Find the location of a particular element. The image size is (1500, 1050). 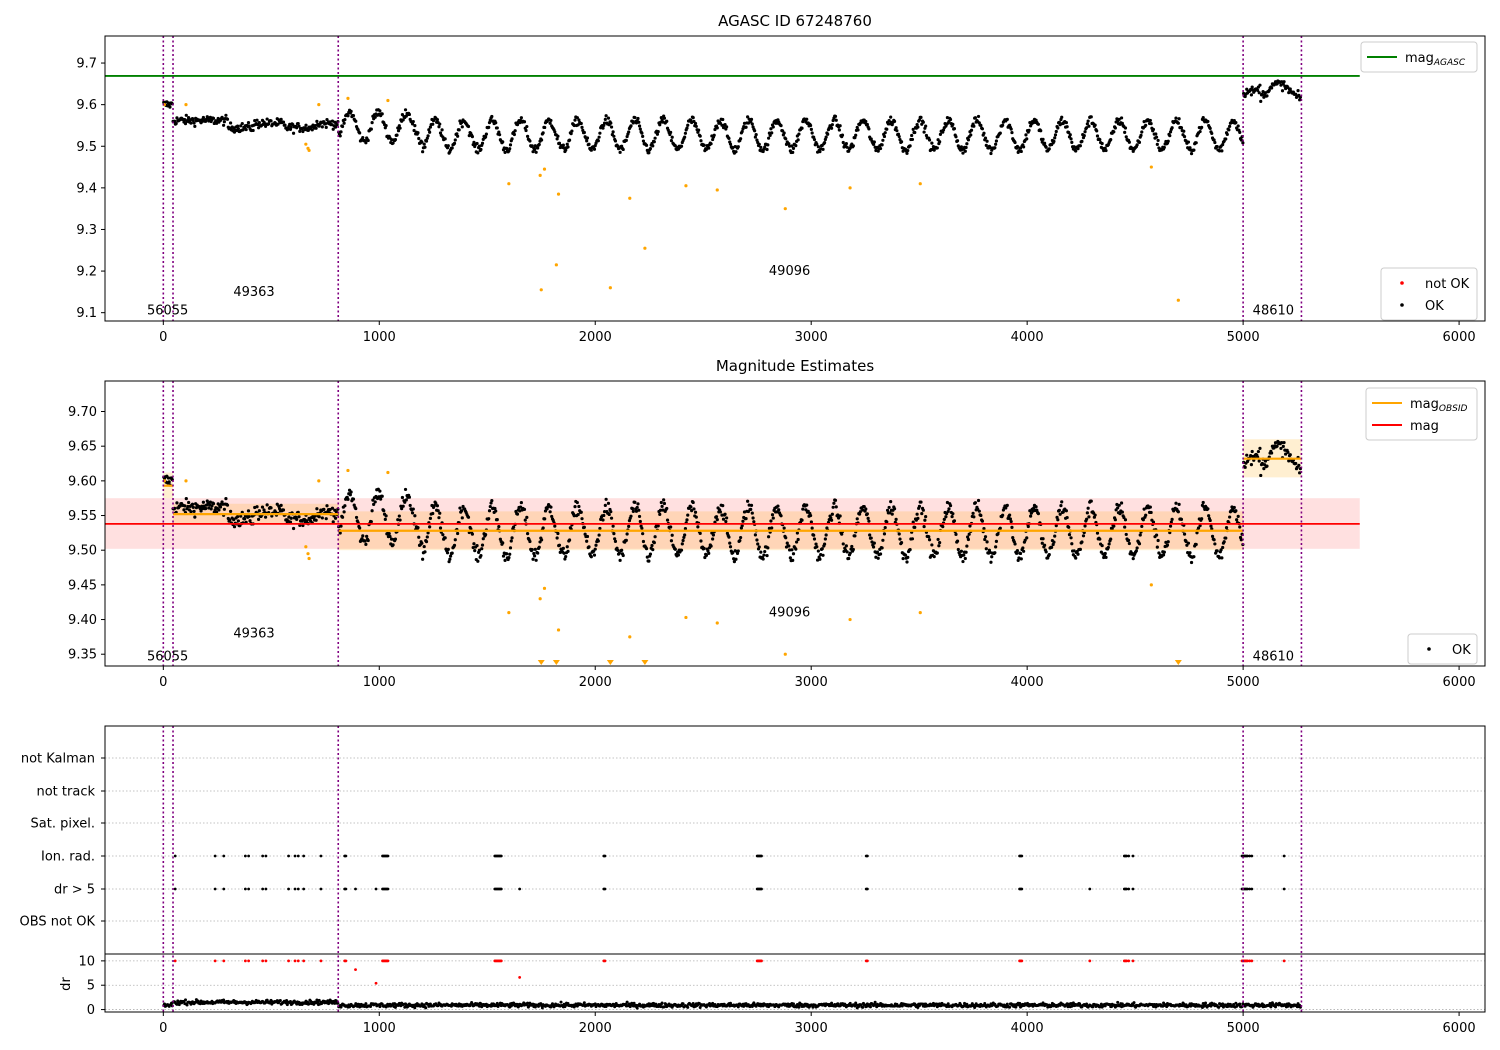

chart-title: Magnitude Estimates is located at coordinates (795, 366).